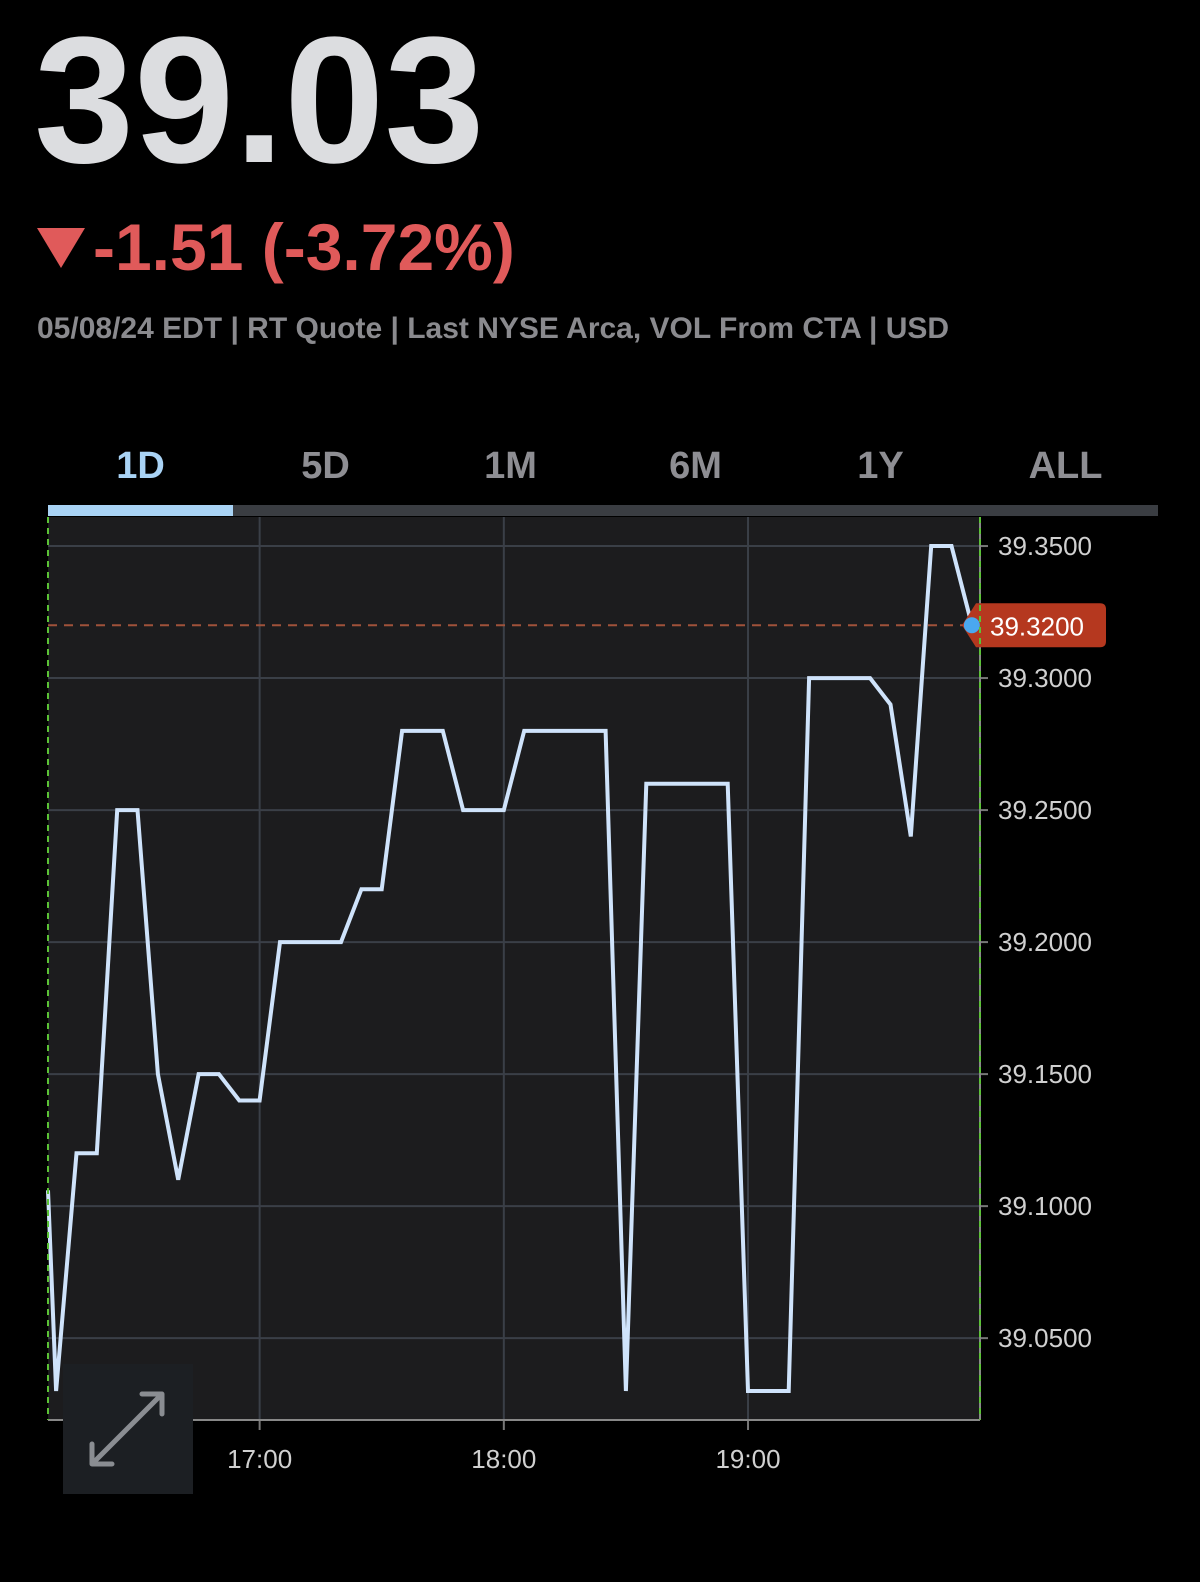 This screenshot has width=1200, height=1582. Describe the element at coordinates (1045, 546) in the screenshot. I see `y-tick-label: 39.3500` at that location.